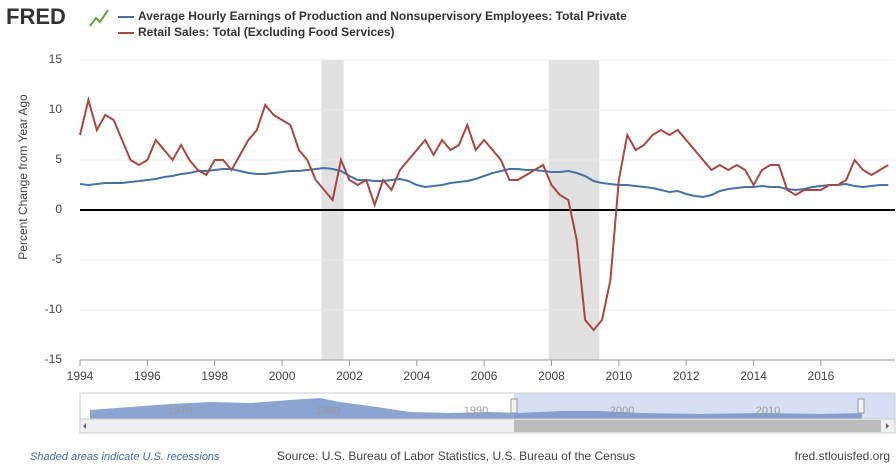  What do you see at coordinates (622, 411) in the screenshot?
I see `navigator-label: 2000` at bounding box center [622, 411].